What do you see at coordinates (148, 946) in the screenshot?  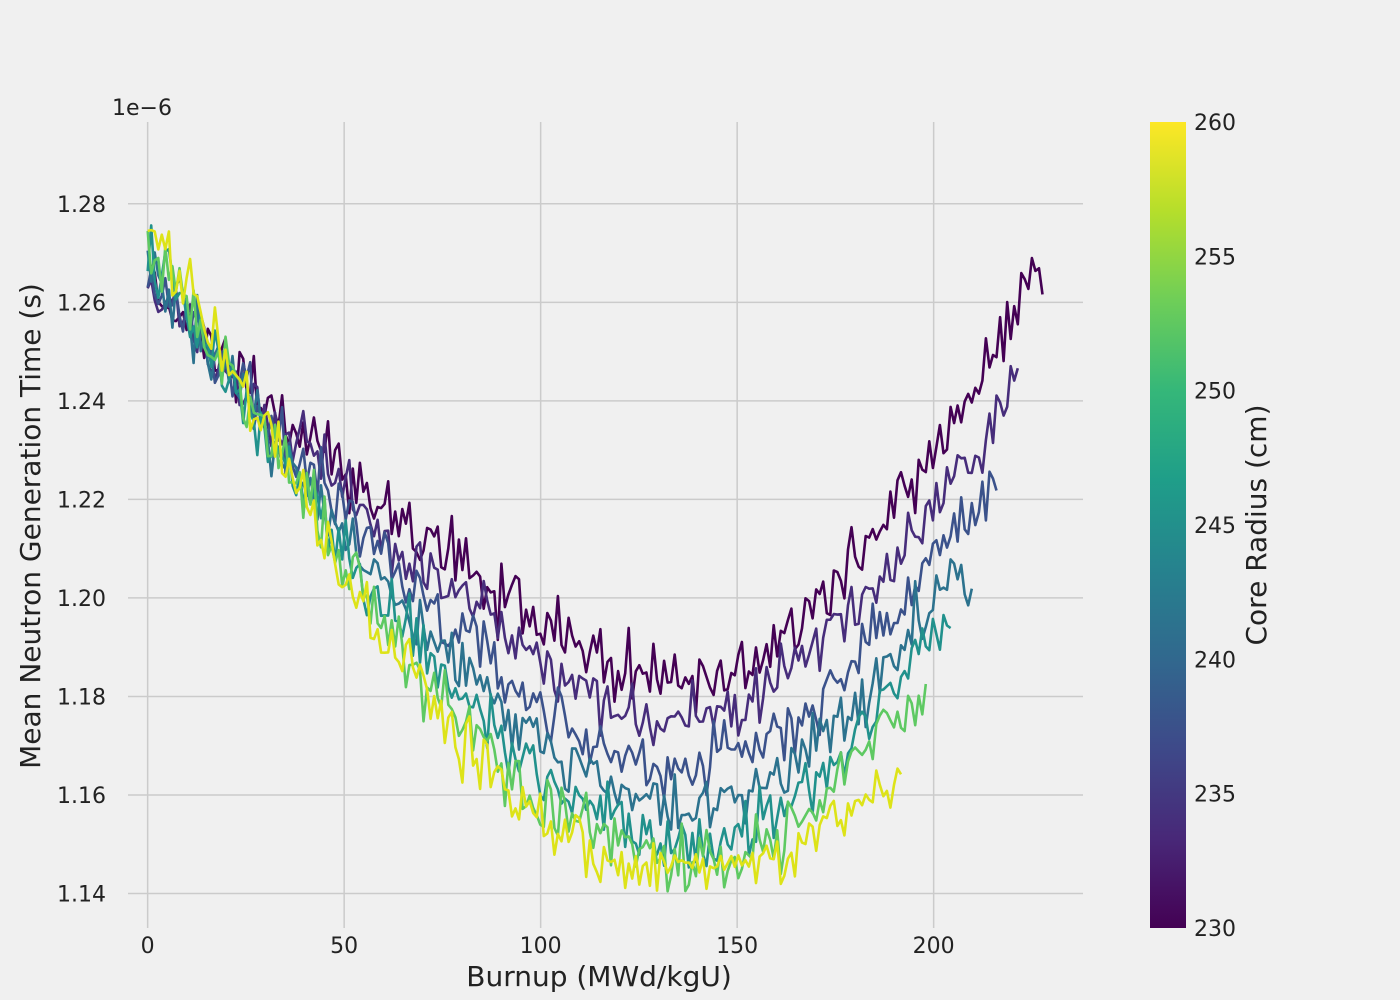 I see `x-tick-label: 0` at bounding box center [148, 946].